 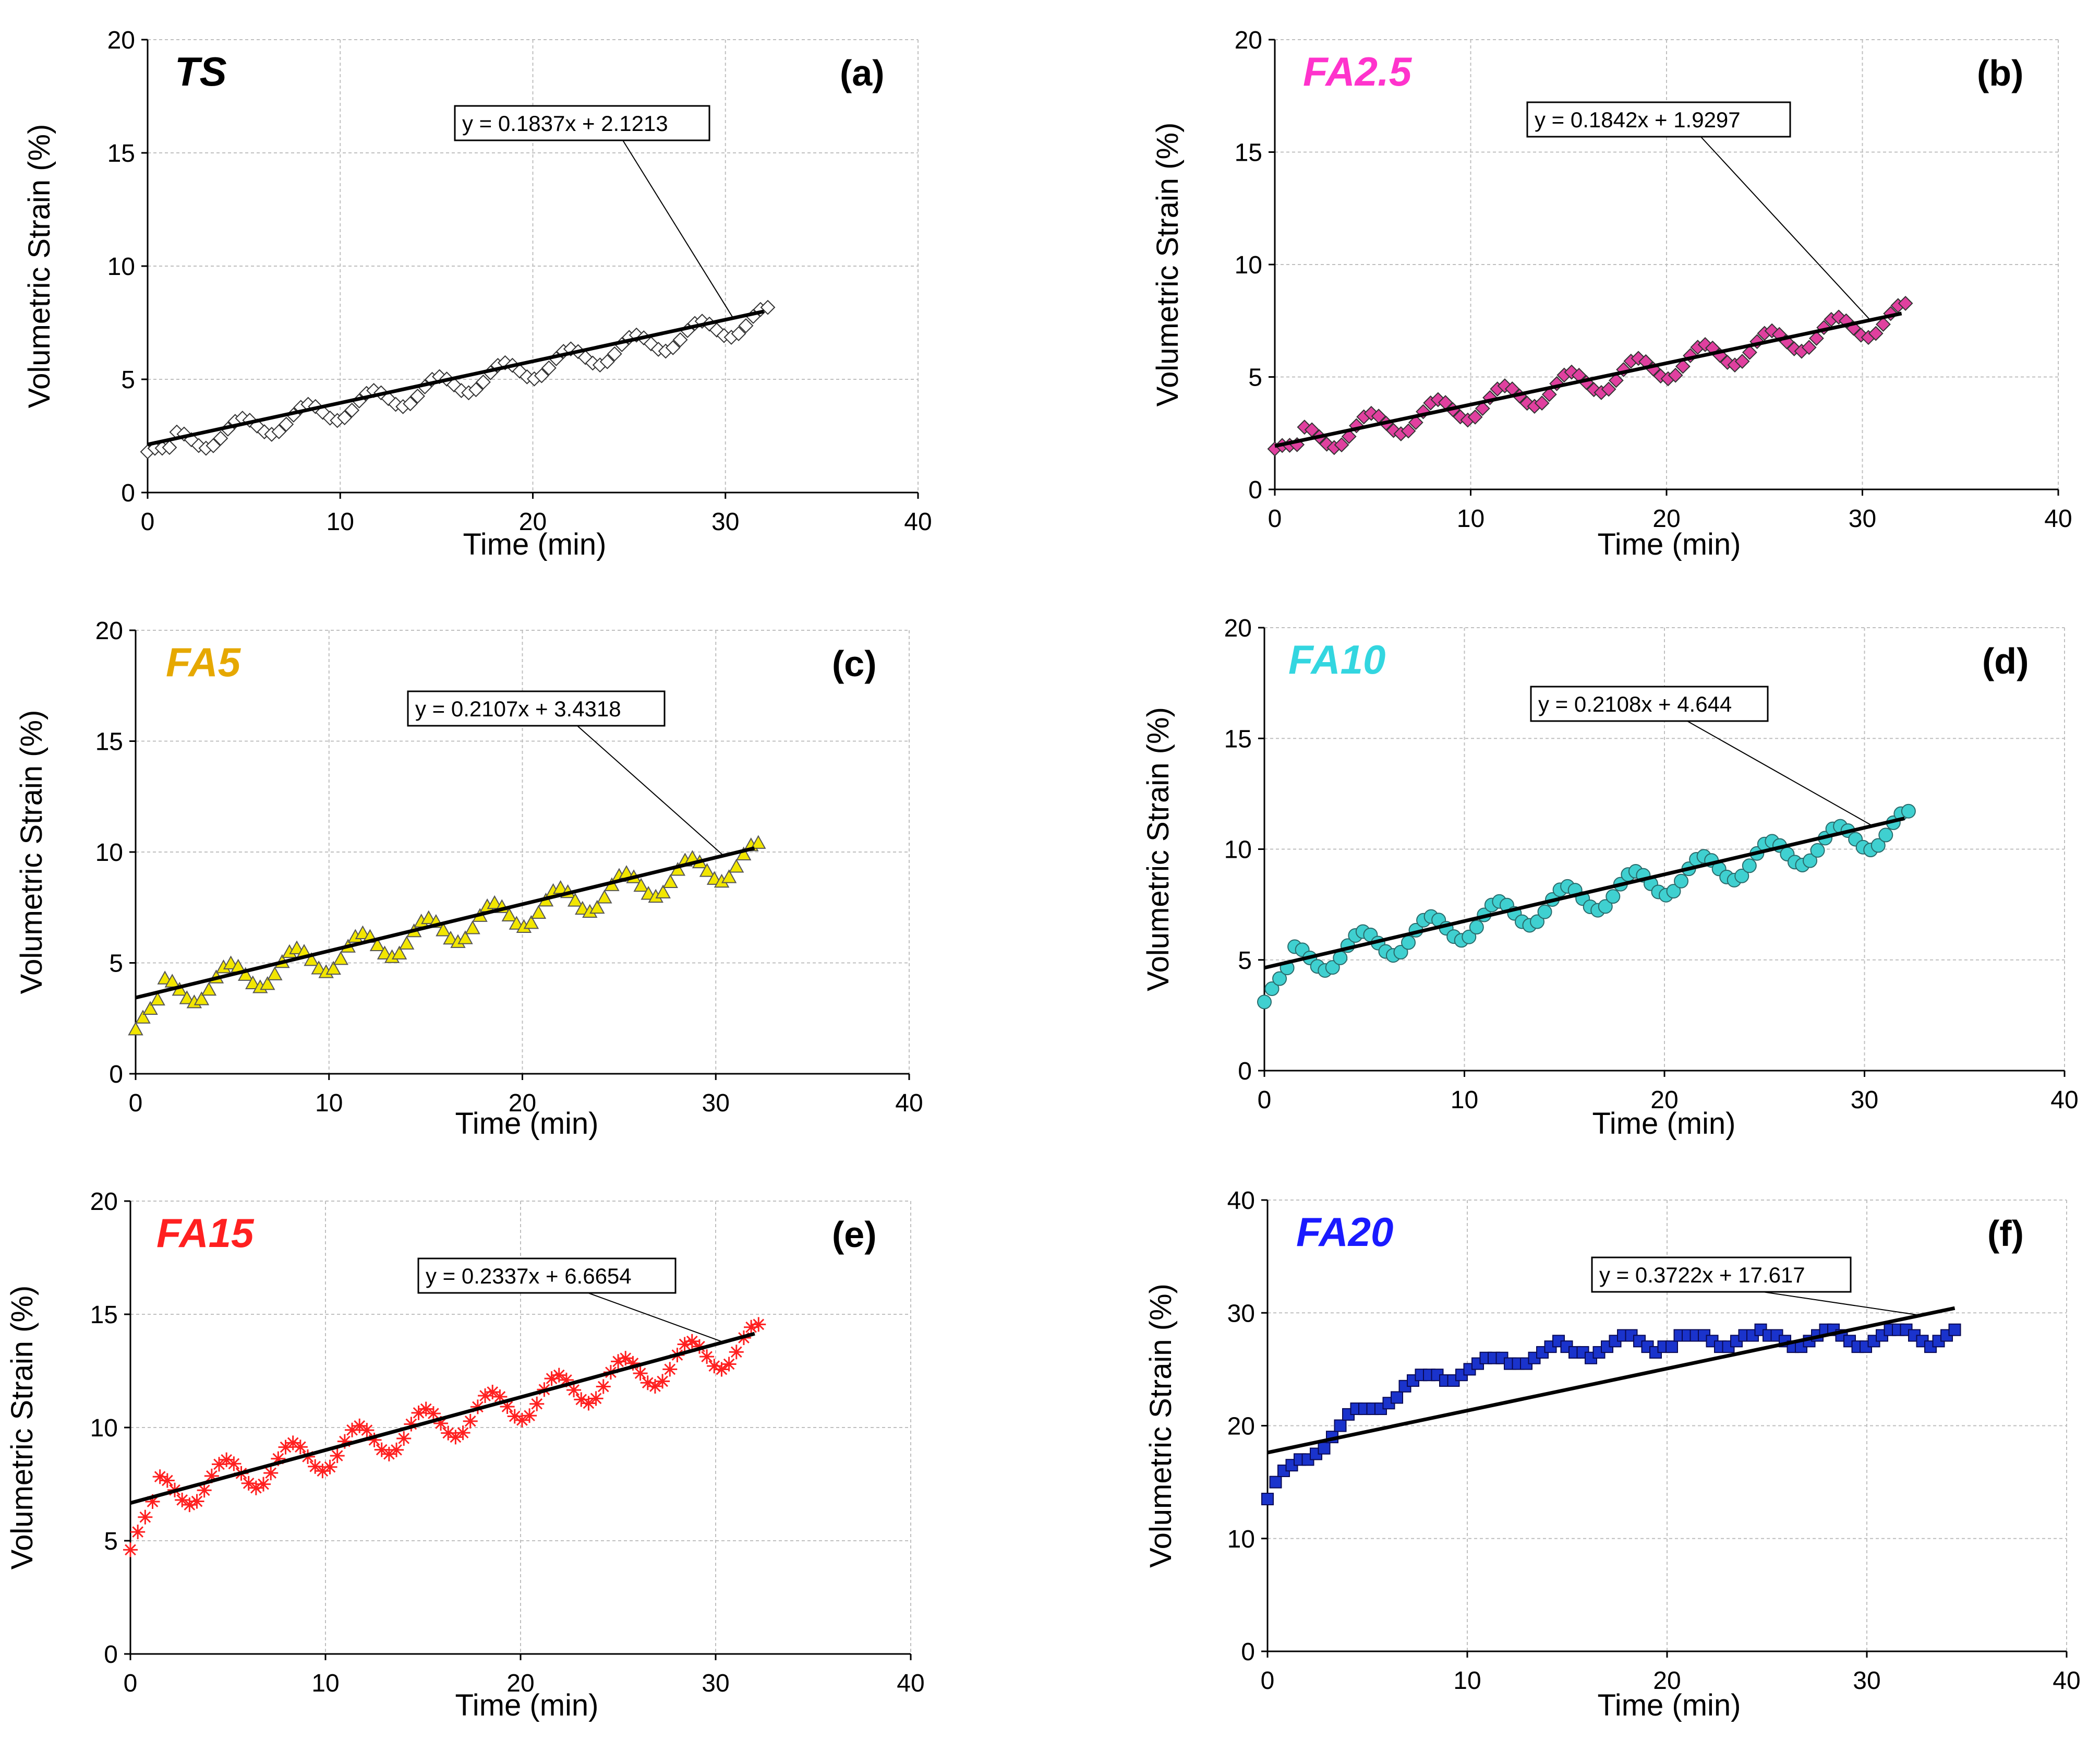 I want to click on y-tick-label: 40, so click(x=1241, y=1201).